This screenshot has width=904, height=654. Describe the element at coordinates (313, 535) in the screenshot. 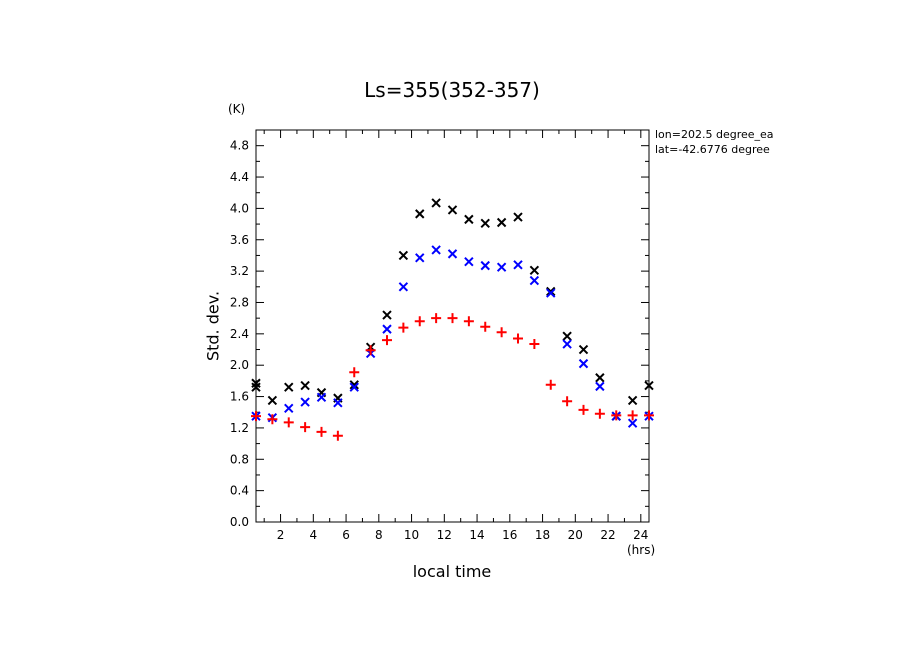

I see `x-tick-label: 4` at that location.